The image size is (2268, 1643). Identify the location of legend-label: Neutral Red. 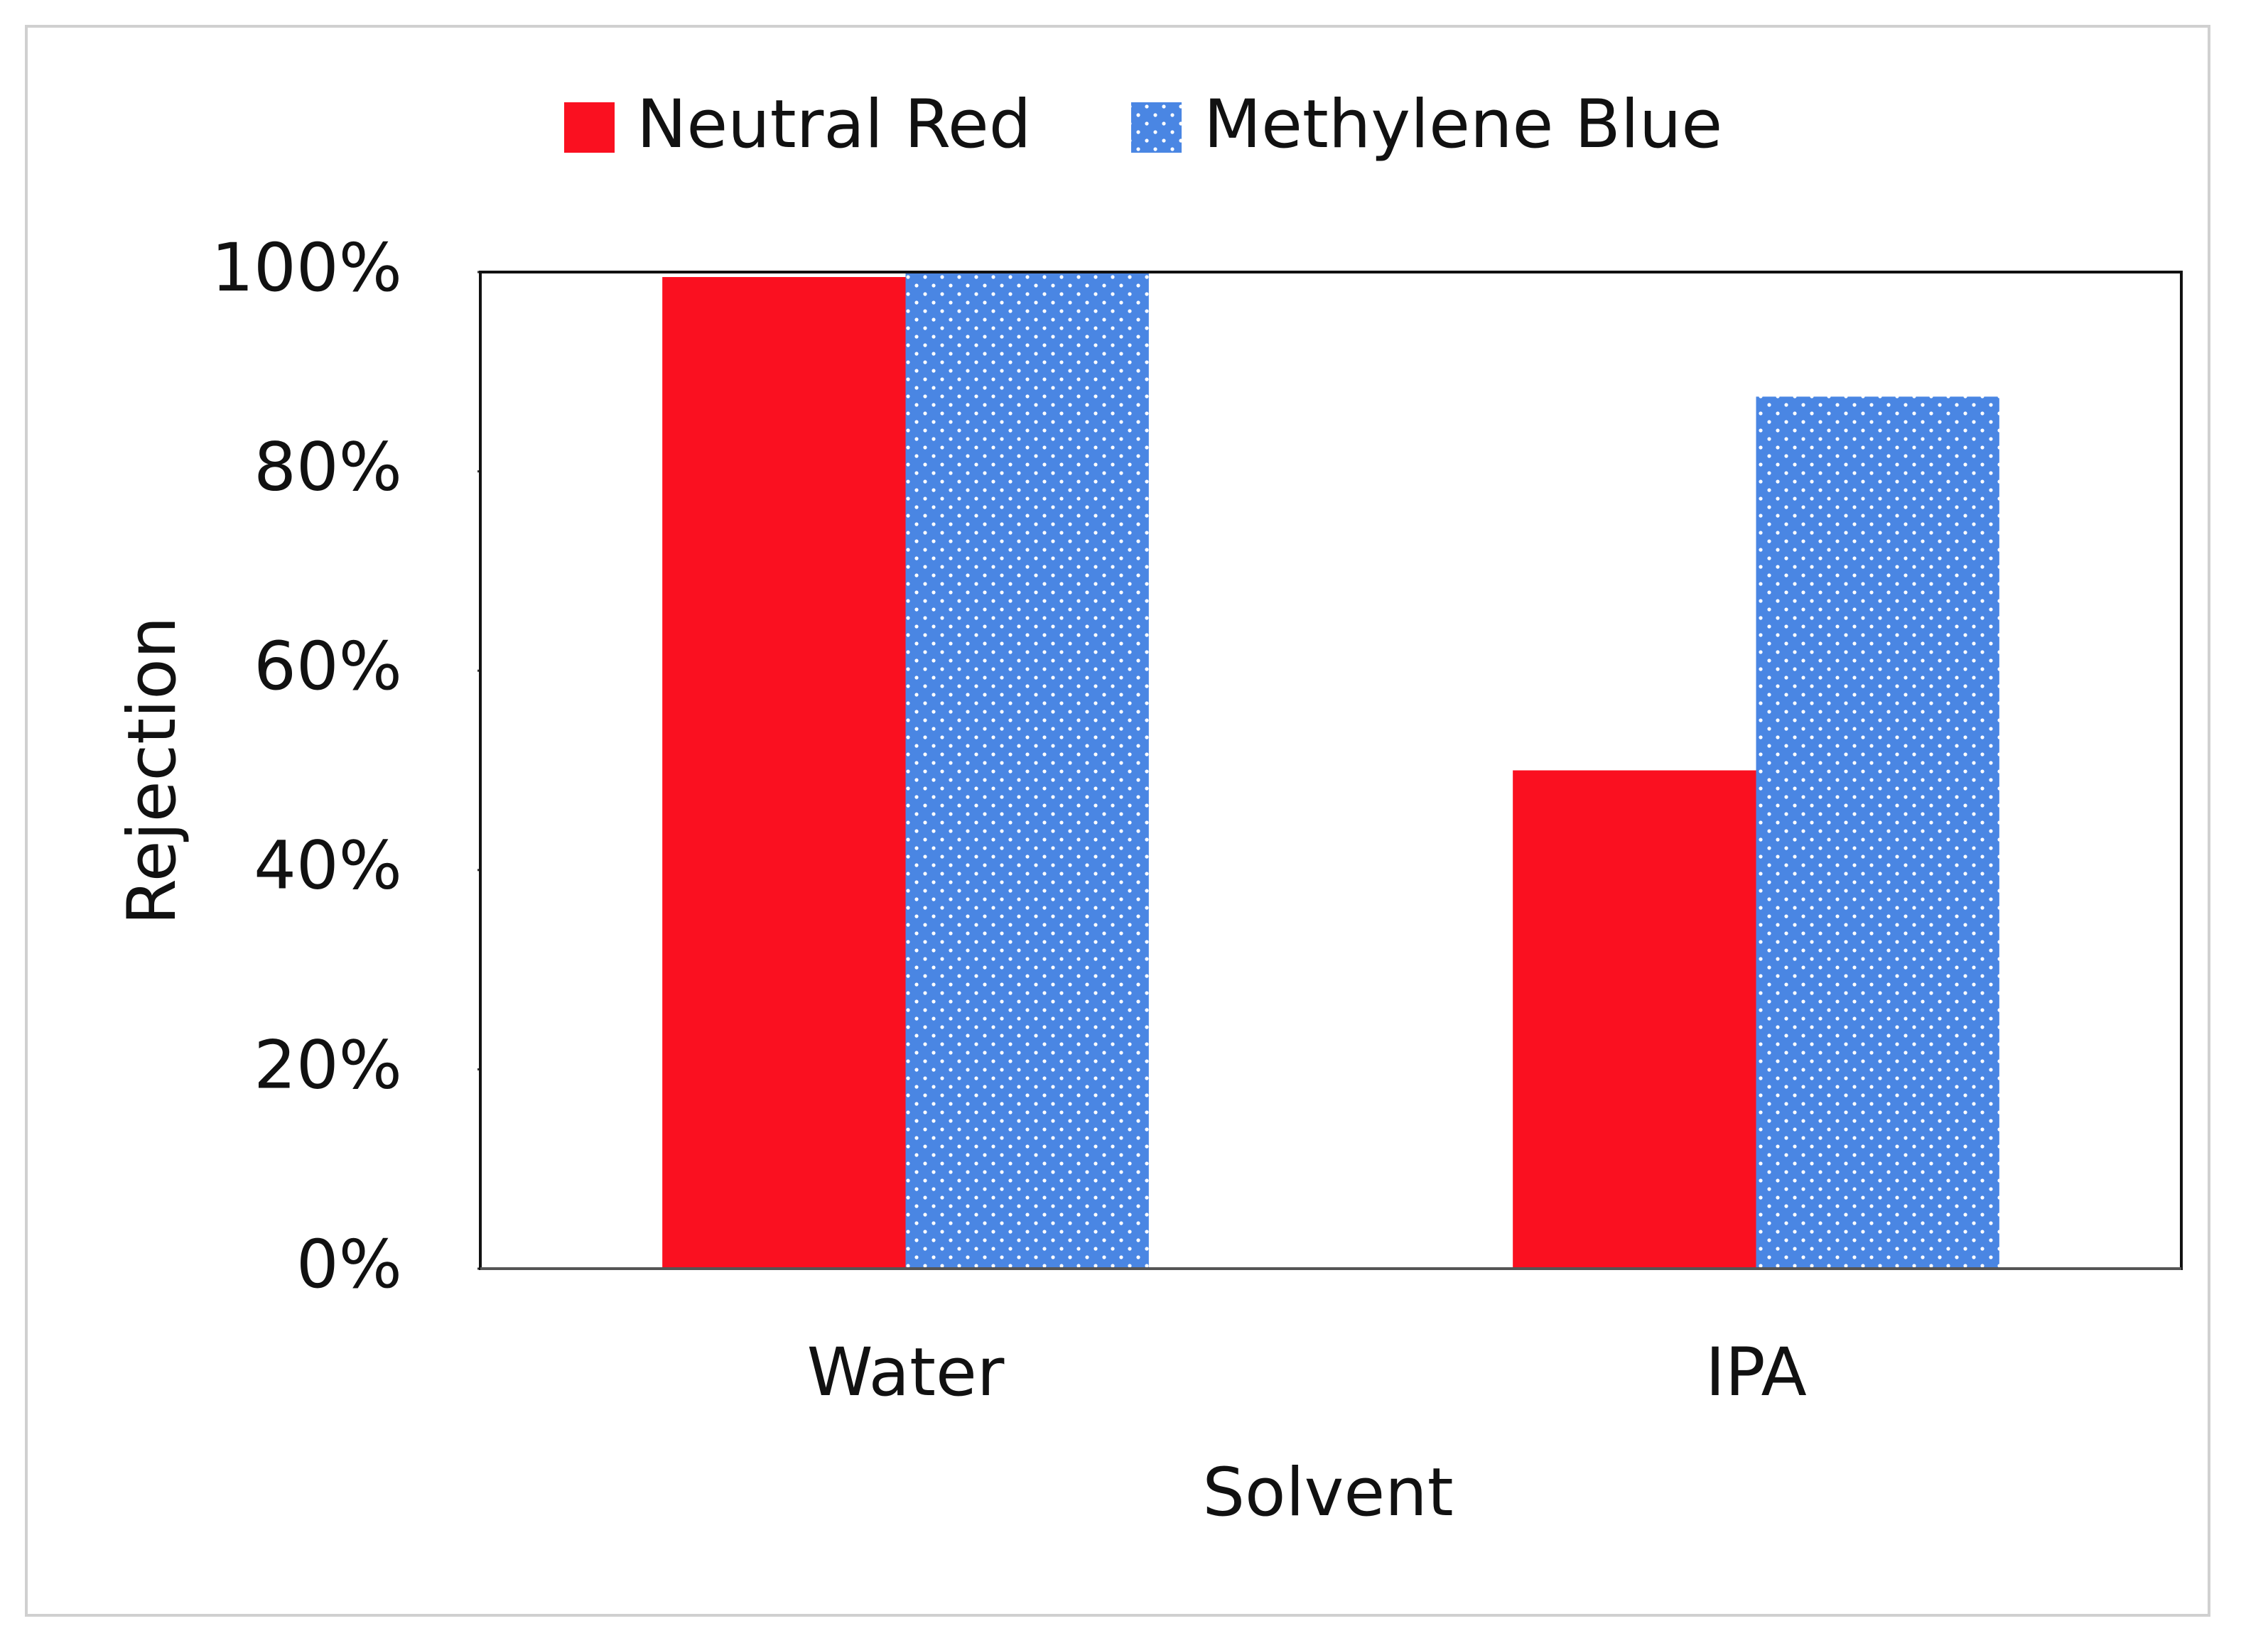
(834, 125).